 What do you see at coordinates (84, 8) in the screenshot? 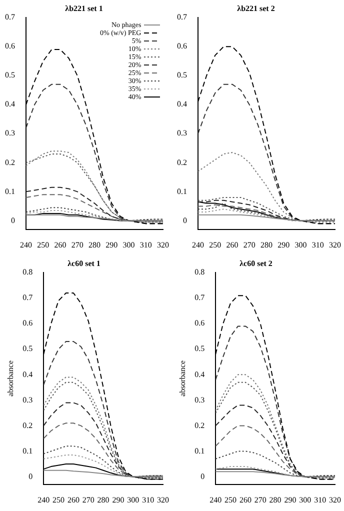
I see `chart-title: λb221 set 1` at bounding box center [84, 8].